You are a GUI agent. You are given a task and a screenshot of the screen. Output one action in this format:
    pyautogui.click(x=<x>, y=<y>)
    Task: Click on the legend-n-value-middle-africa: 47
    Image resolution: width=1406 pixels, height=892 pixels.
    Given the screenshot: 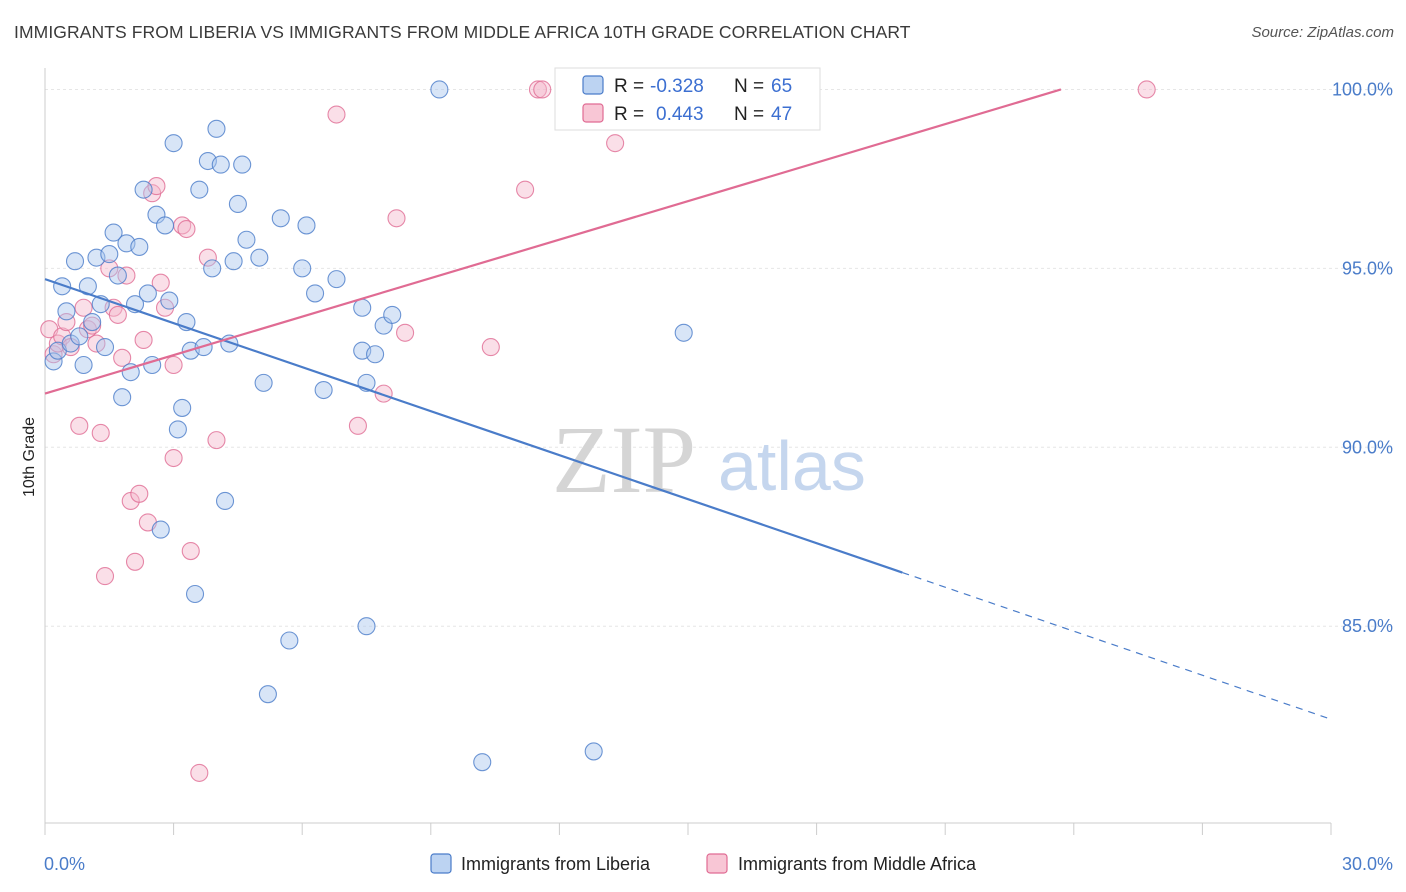 What is the action you would take?
    pyautogui.click(x=781, y=114)
    